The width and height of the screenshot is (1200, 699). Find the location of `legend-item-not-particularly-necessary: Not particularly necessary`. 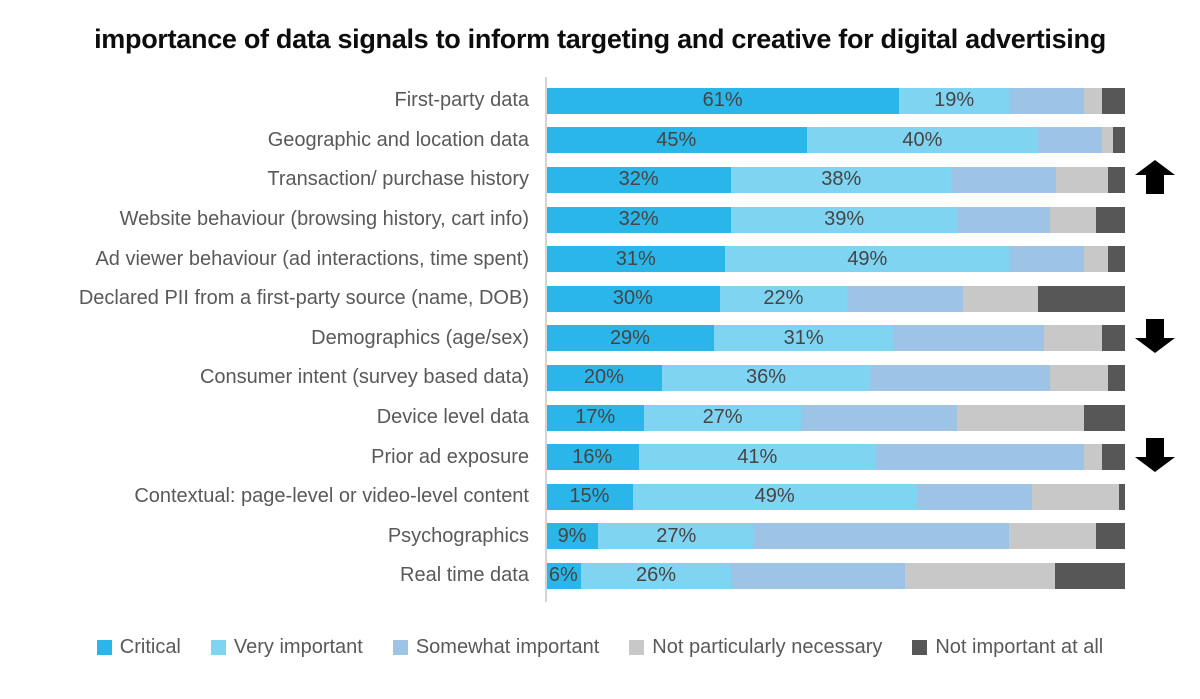

legend-item-not-particularly-necessary: Not particularly necessary is located at coordinates (755, 647).